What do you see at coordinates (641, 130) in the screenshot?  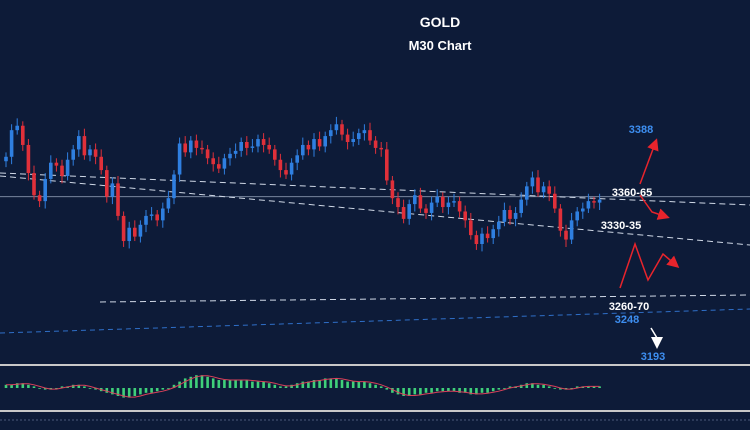 I see `level-label: 3388` at bounding box center [641, 130].